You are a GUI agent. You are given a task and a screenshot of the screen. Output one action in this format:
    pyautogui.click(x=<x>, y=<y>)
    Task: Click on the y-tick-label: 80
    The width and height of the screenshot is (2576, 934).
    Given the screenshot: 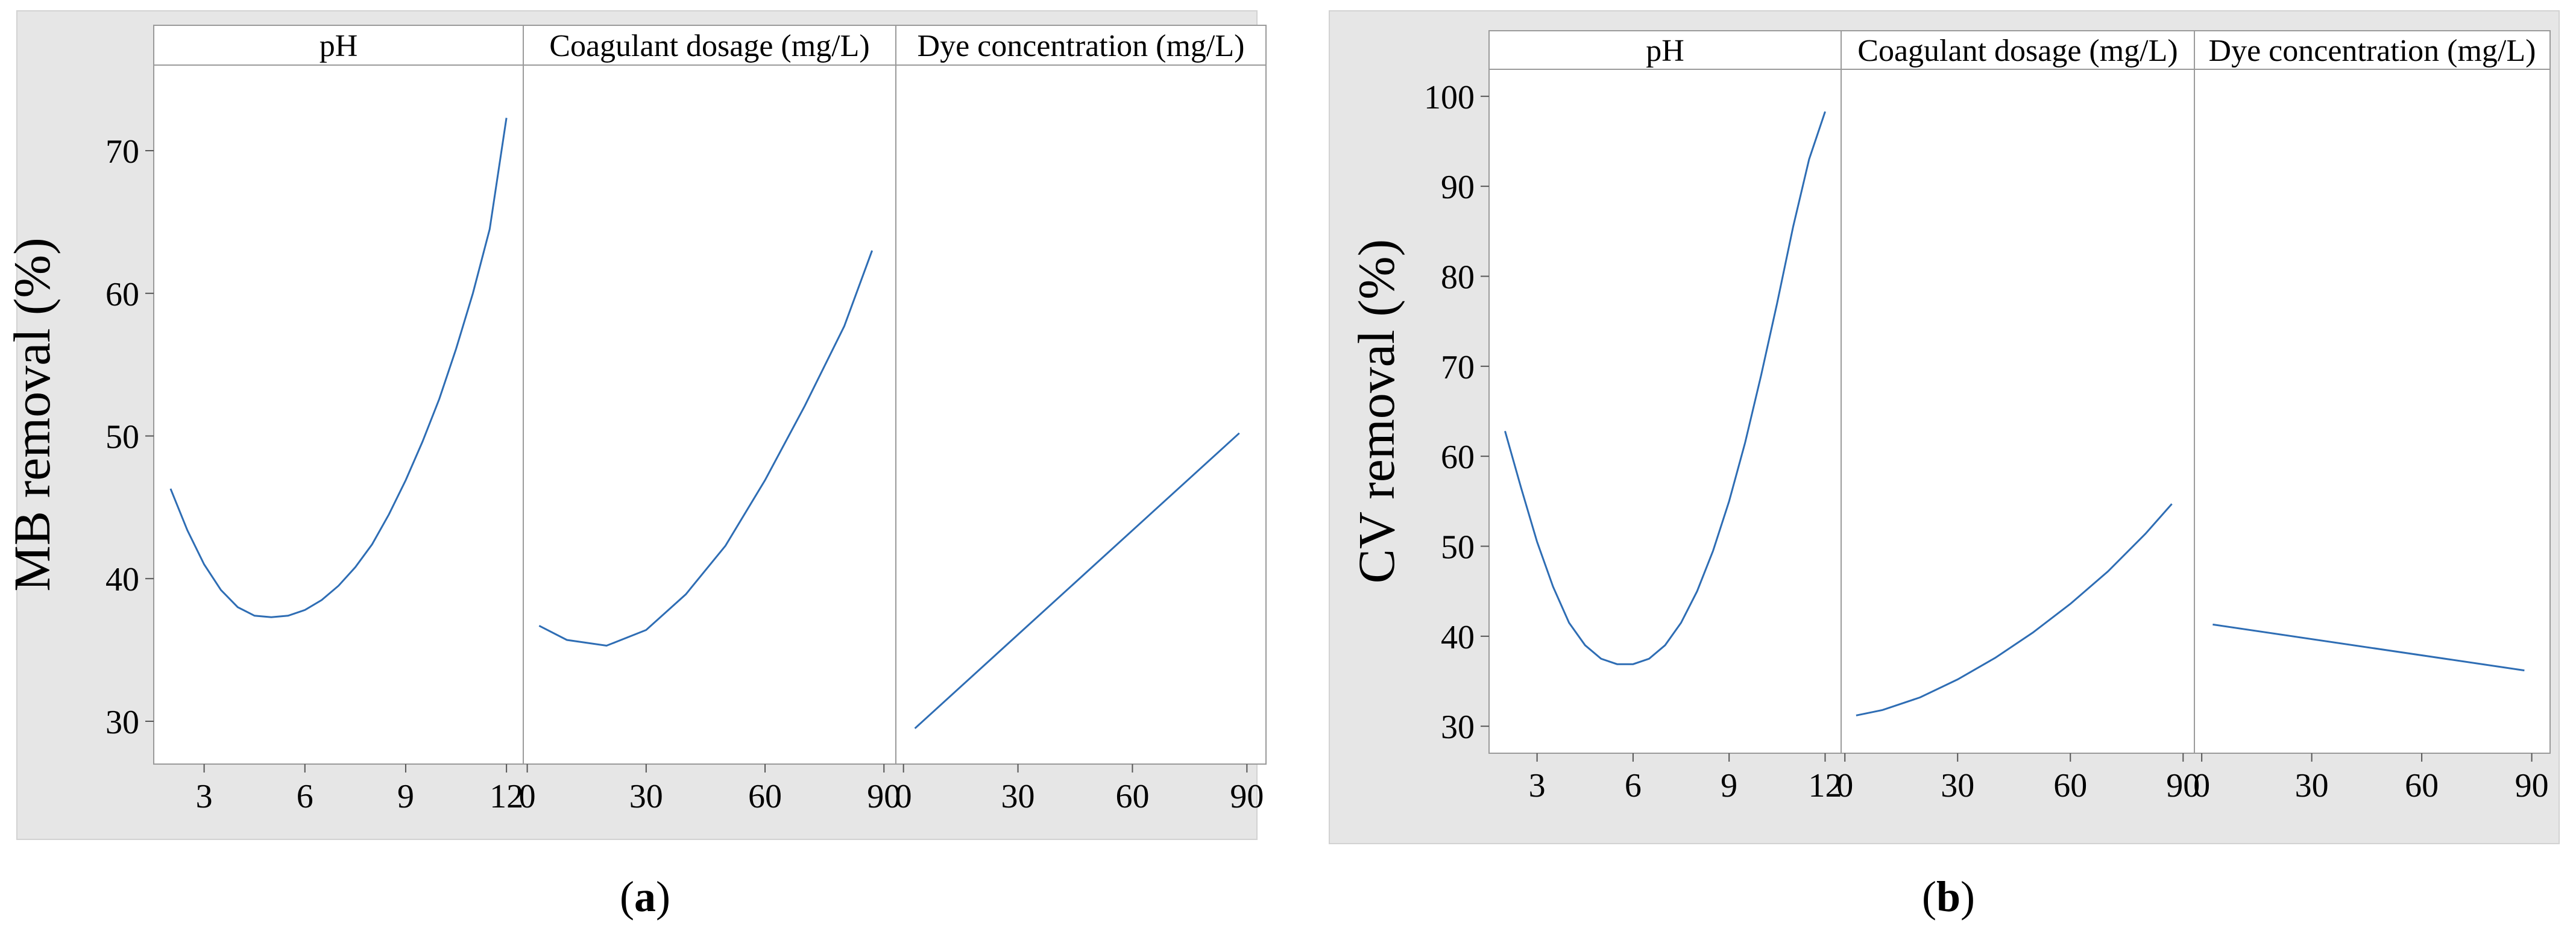 What is the action you would take?
    pyautogui.click(x=1458, y=277)
    